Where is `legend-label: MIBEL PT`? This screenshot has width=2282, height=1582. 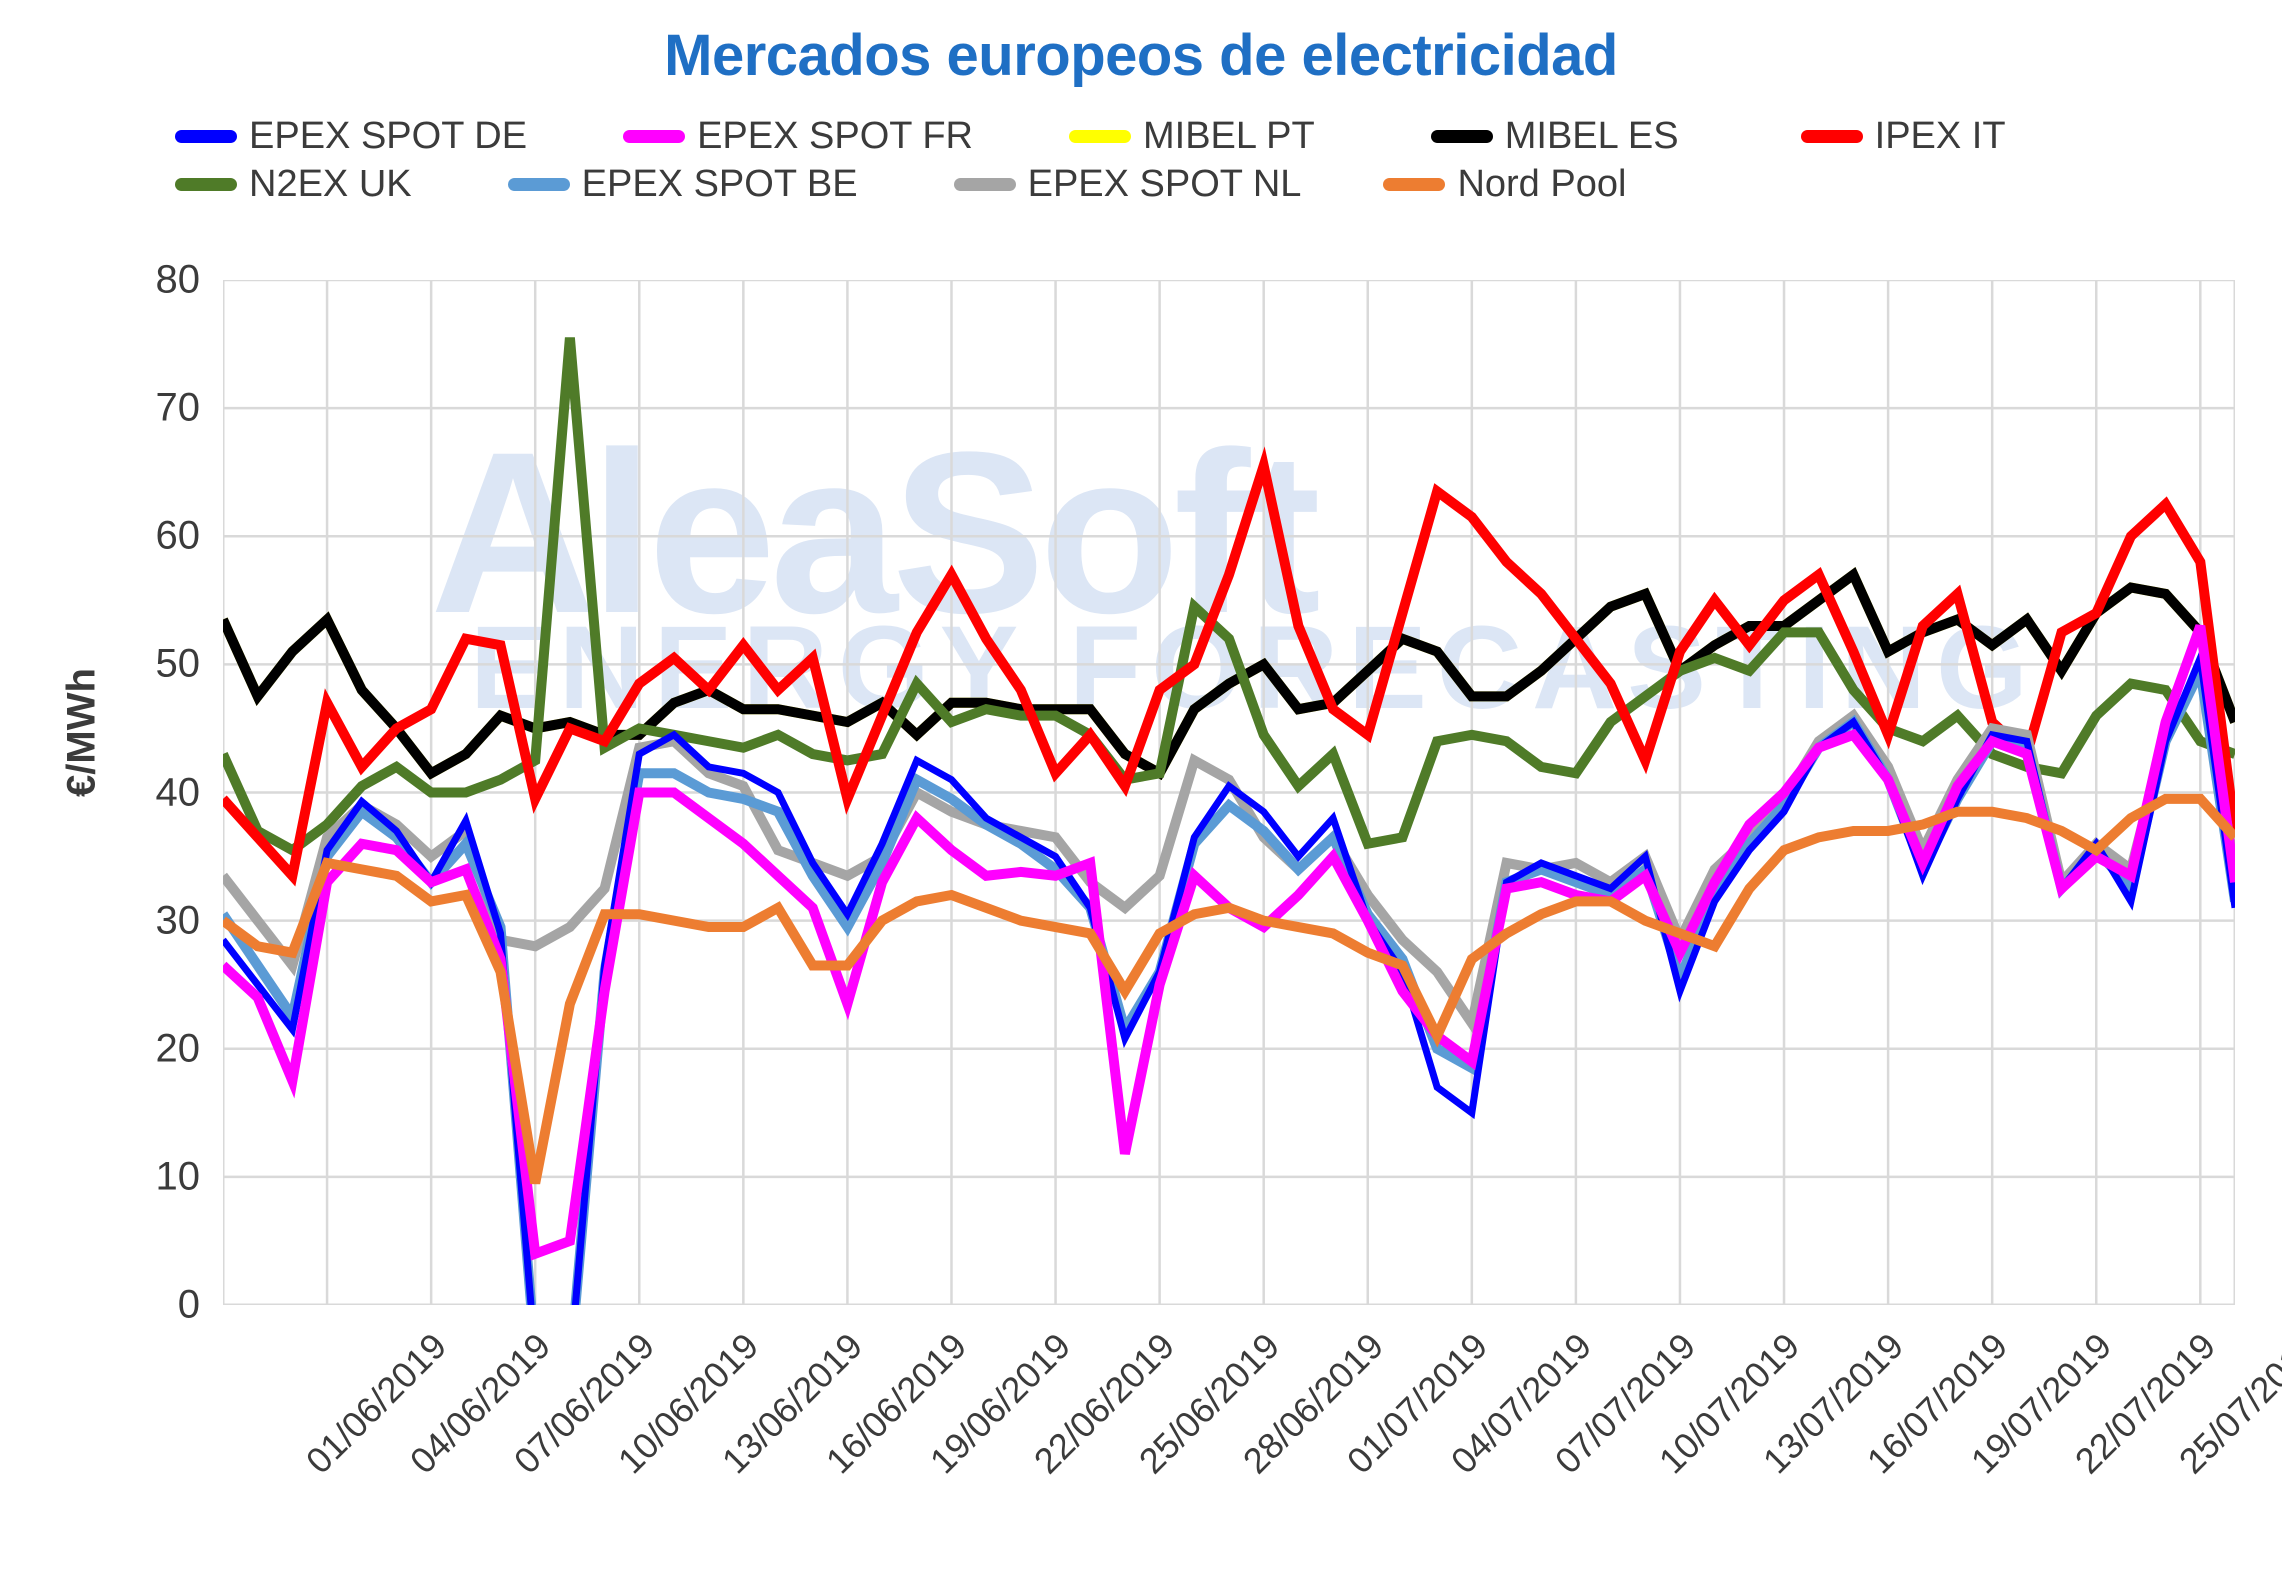
legend-label: MIBEL PT is located at coordinates (1229, 135).